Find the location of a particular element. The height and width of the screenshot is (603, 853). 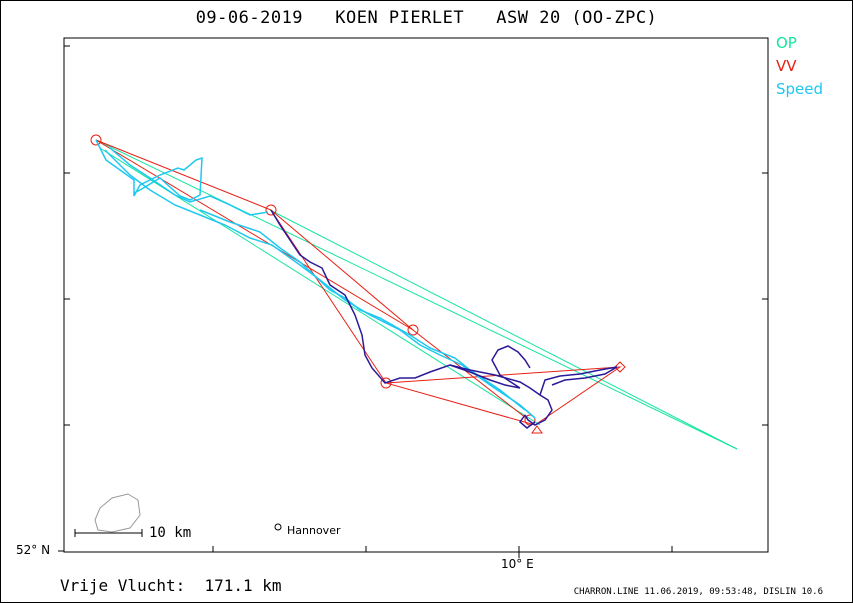

bottom-axis-ticks is located at coordinates (368, 552).